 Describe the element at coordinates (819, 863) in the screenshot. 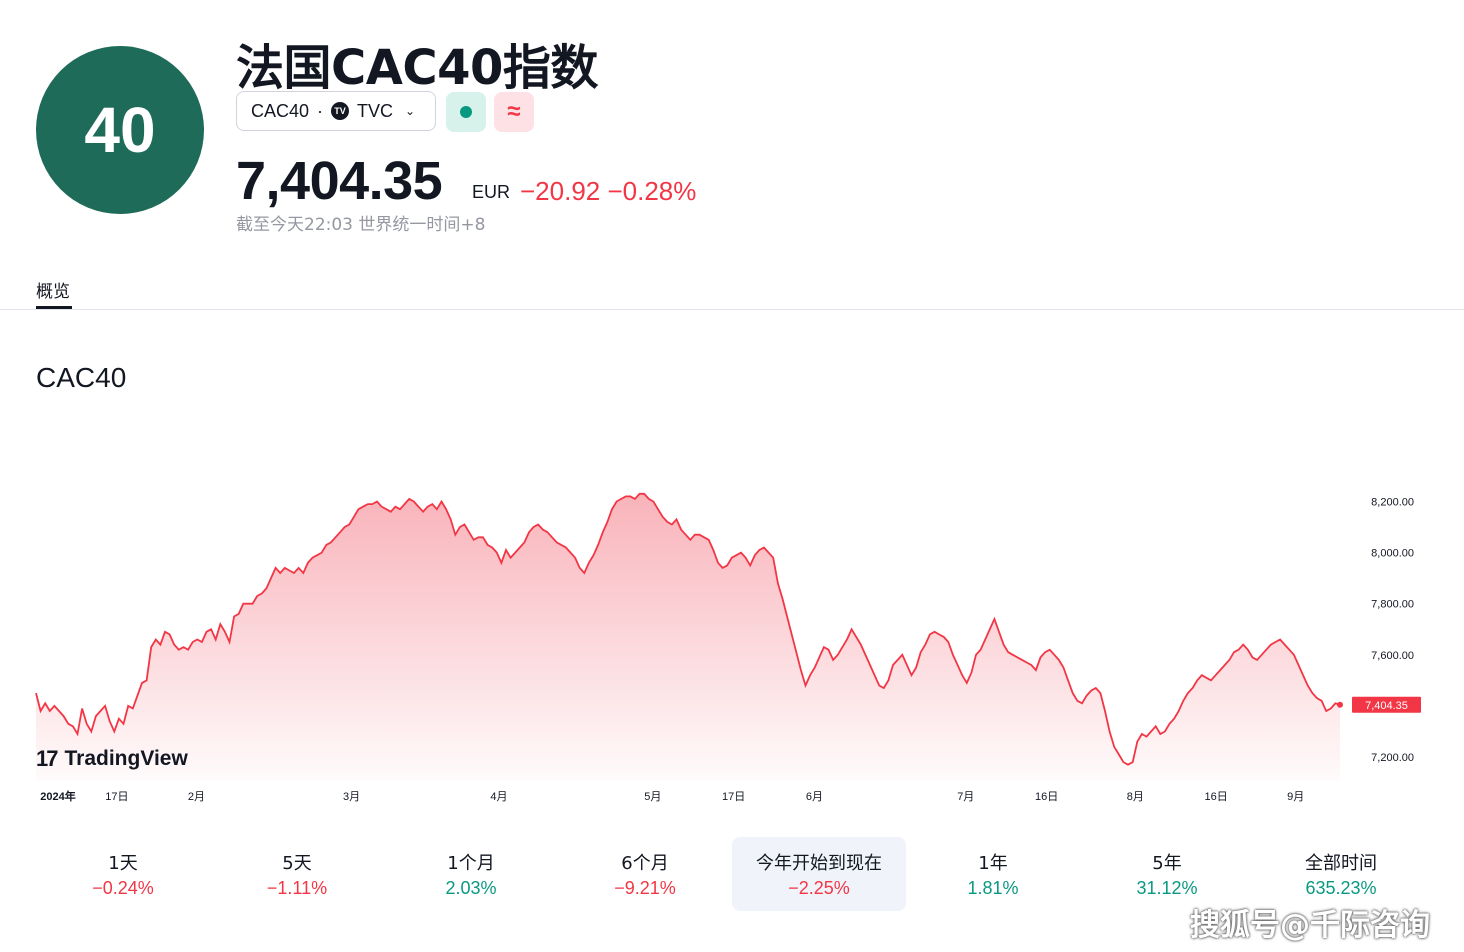

I see `range-label: 今年开始到现在` at that location.